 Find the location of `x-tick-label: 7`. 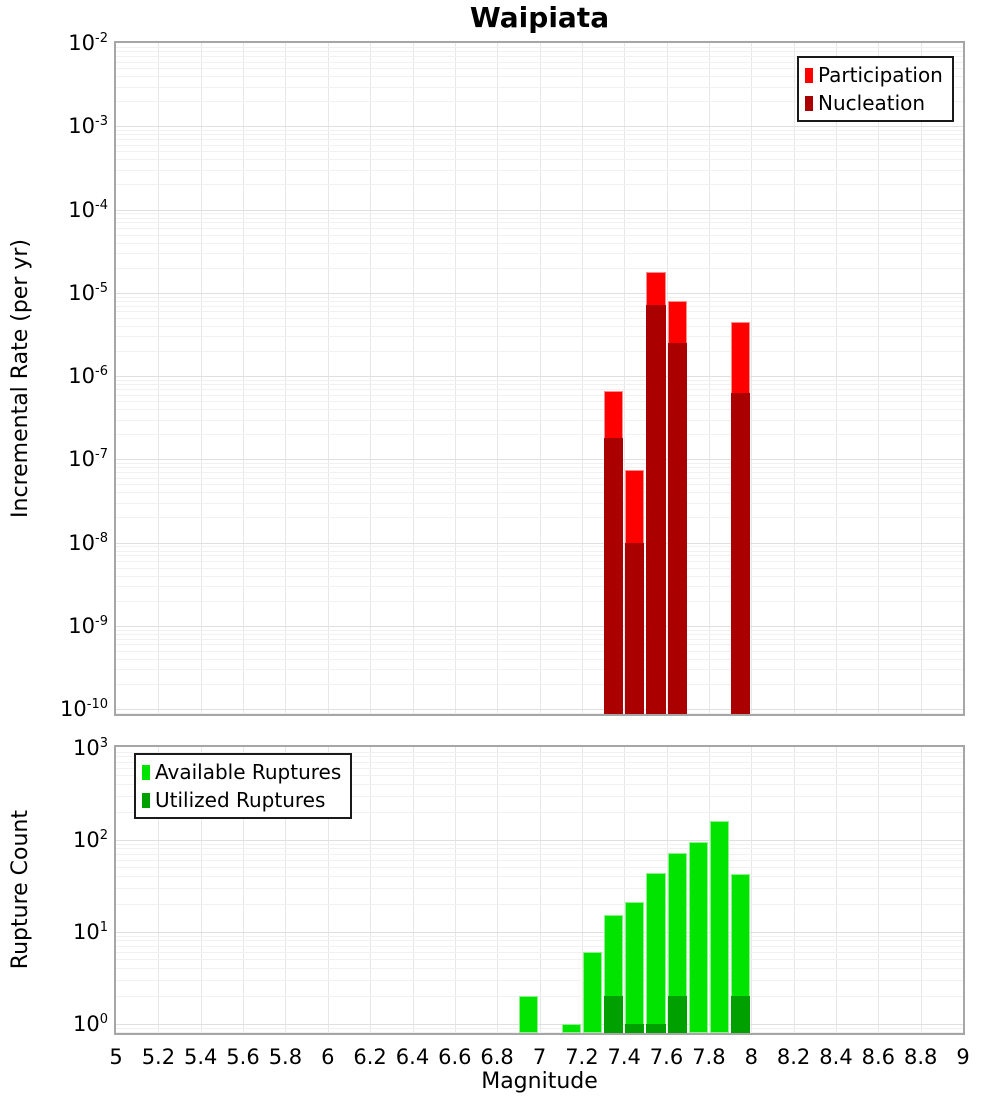

x-tick-label: 7 is located at coordinates (539, 1057).